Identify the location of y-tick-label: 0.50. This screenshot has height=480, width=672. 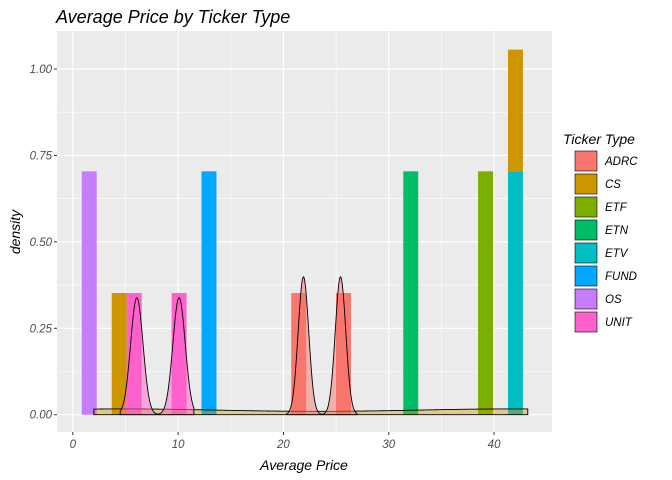
(41, 243).